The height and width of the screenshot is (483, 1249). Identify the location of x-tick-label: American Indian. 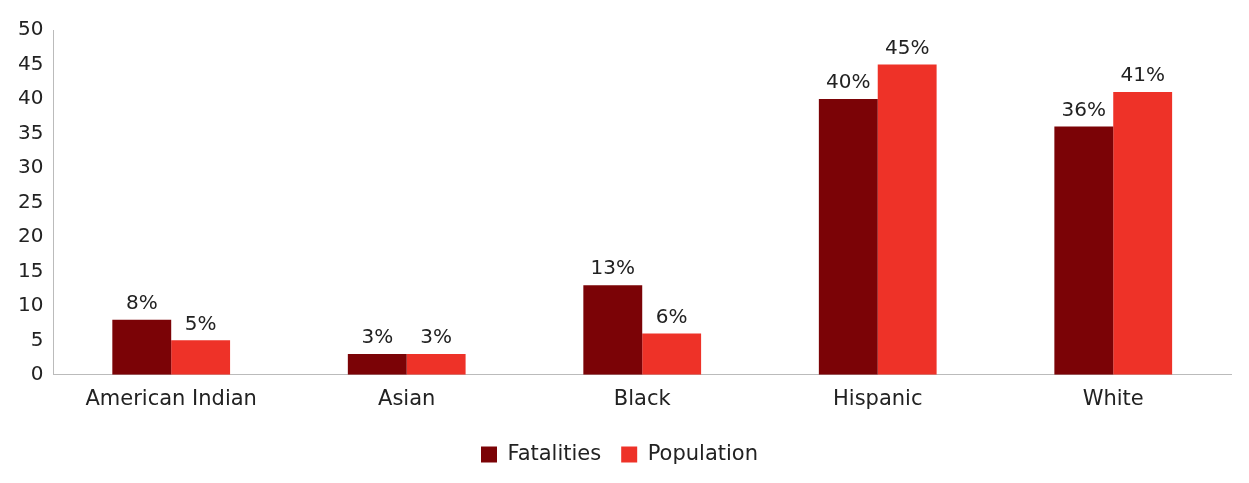
(171, 397).